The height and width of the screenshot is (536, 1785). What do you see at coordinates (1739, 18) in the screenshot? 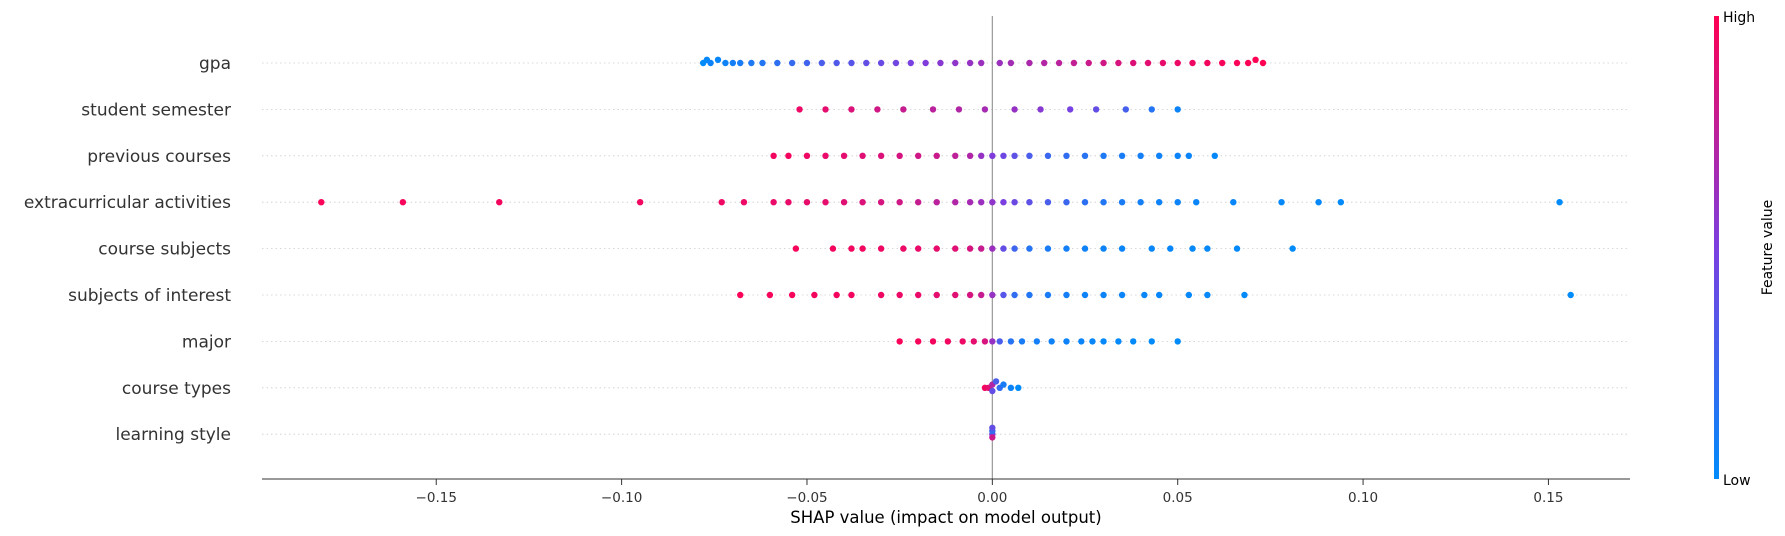
I see `colorbar-high-label: High` at bounding box center [1739, 18].